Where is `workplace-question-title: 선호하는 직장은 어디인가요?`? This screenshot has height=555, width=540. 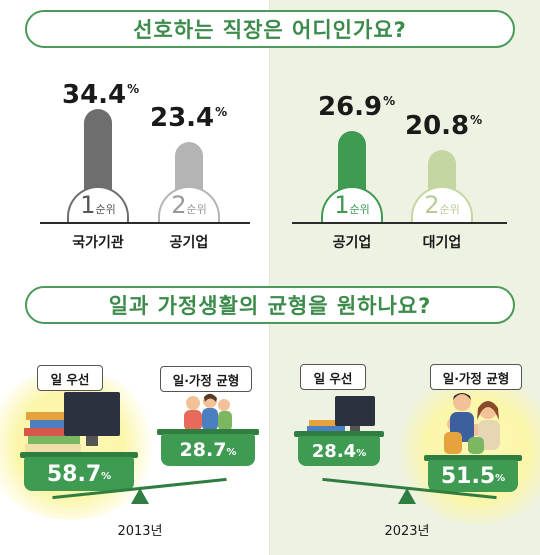 workplace-question-title: 선호하는 직장은 어디인가요? is located at coordinates (270, 30).